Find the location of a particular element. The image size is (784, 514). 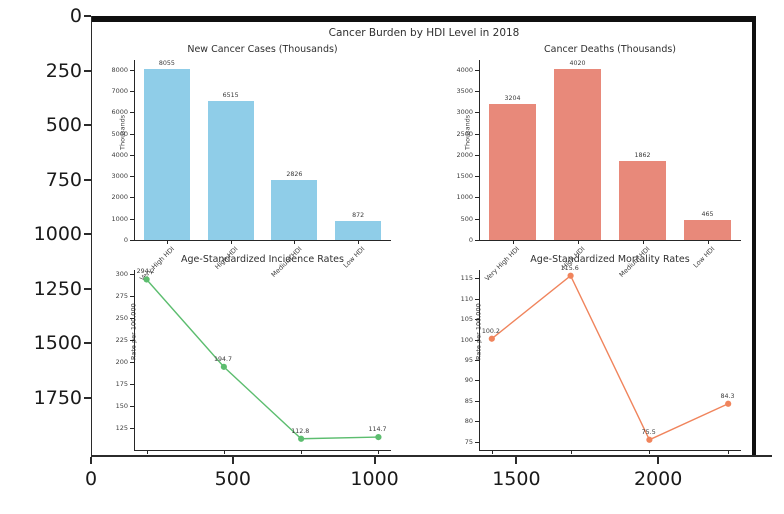

point-value-label: 112.8 is located at coordinates (300, 431).